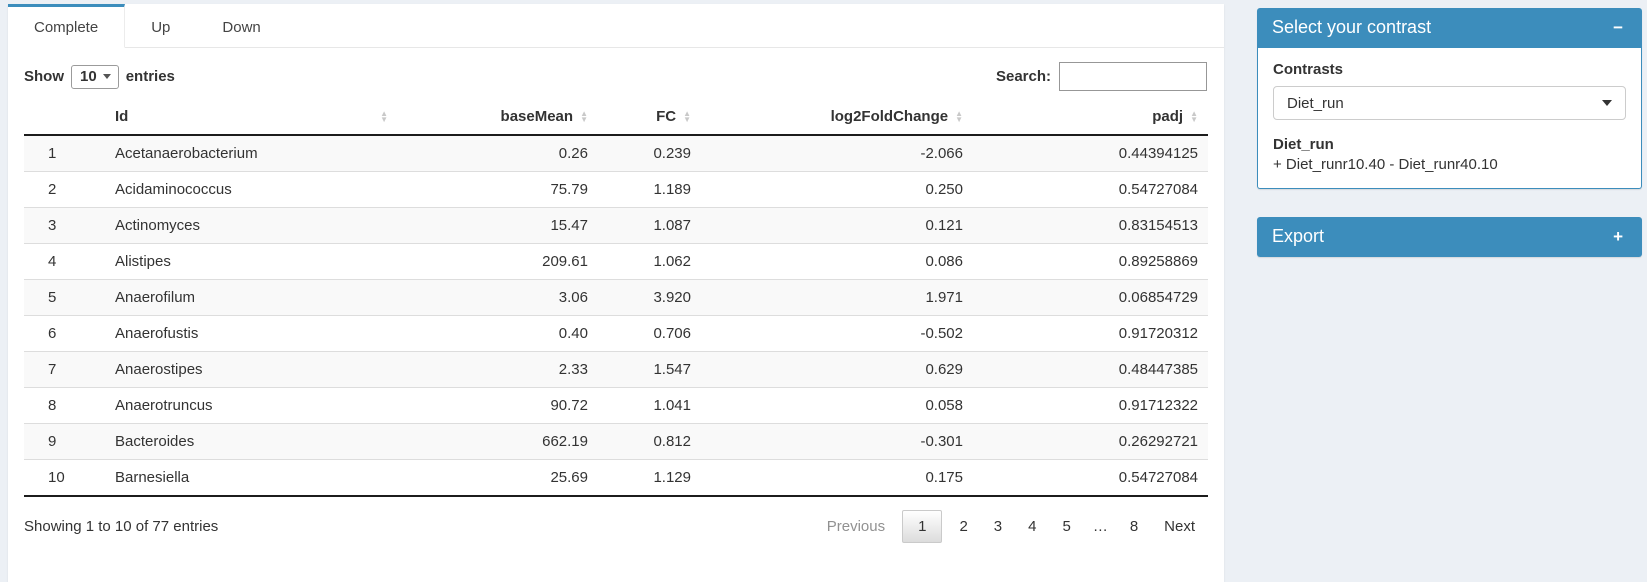 This screenshot has height=582, width=1647. I want to click on panel-title: Select your contrast, so click(1352, 27).